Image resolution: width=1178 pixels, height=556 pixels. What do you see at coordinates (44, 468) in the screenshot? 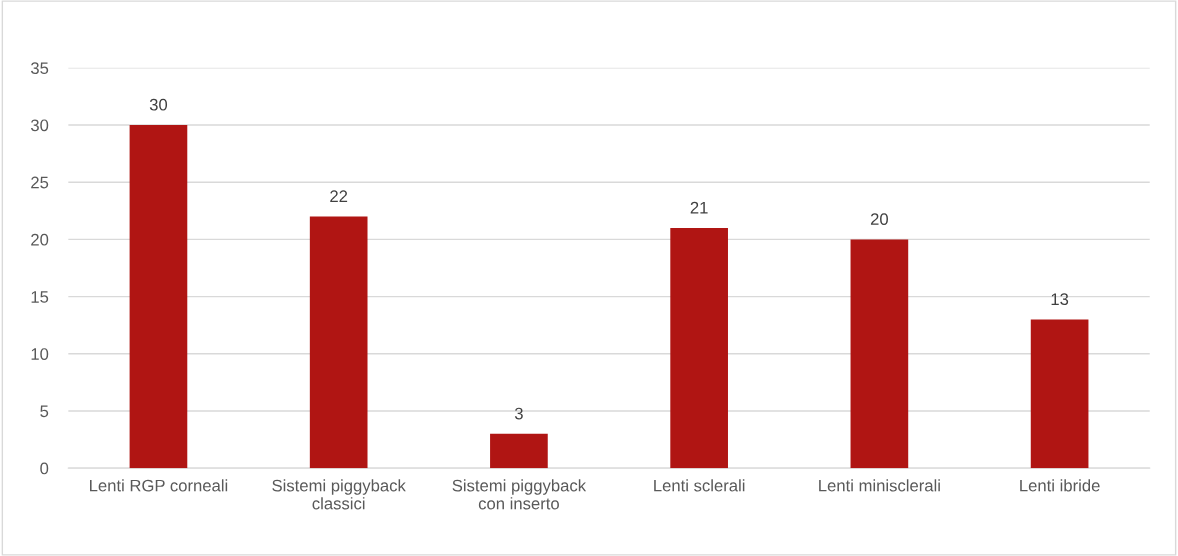
I see `y-tick-label: 0` at bounding box center [44, 468].